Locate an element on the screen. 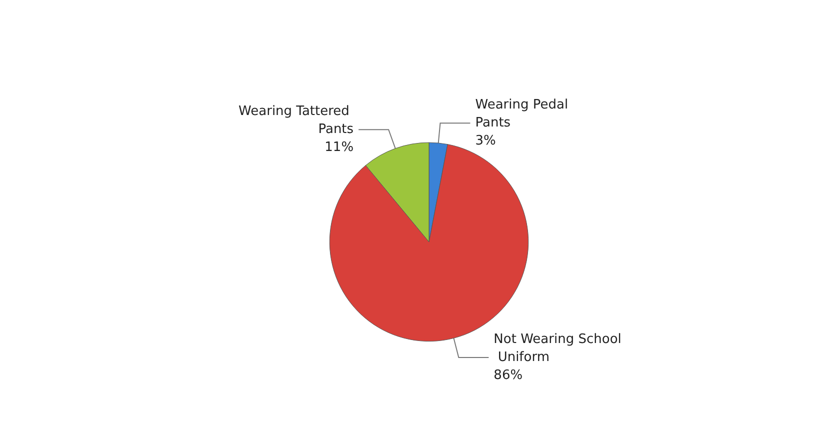 Image resolution: width=825 pixels, height=432 pixels. data-label: 3% is located at coordinates (485, 141).